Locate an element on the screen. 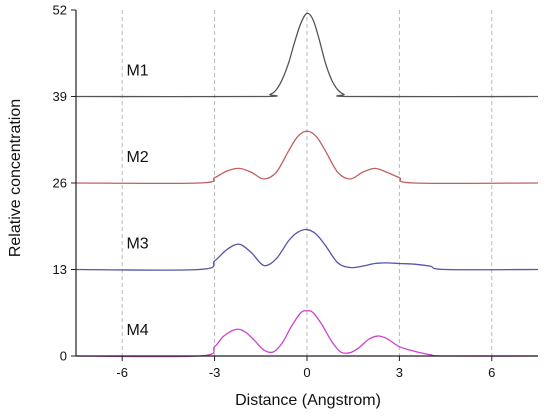  y-tick-label: 26 is located at coordinates (60, 183).